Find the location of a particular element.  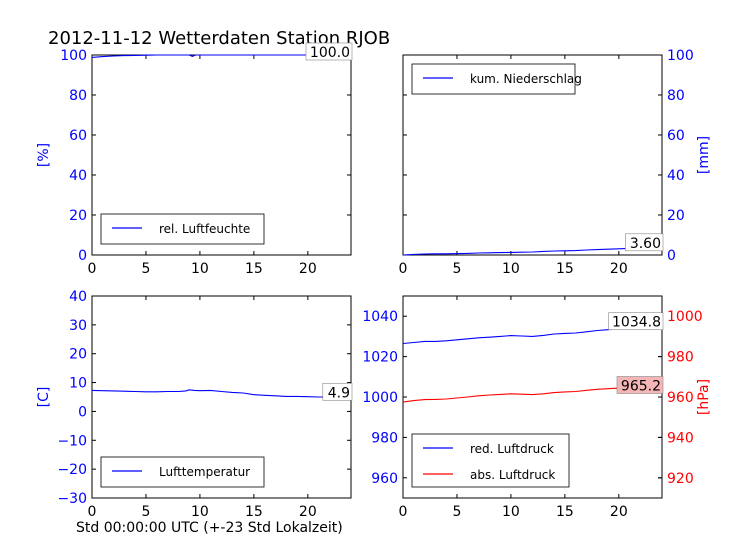

y-tick-label: −30 is located at coordinates (72, 499).